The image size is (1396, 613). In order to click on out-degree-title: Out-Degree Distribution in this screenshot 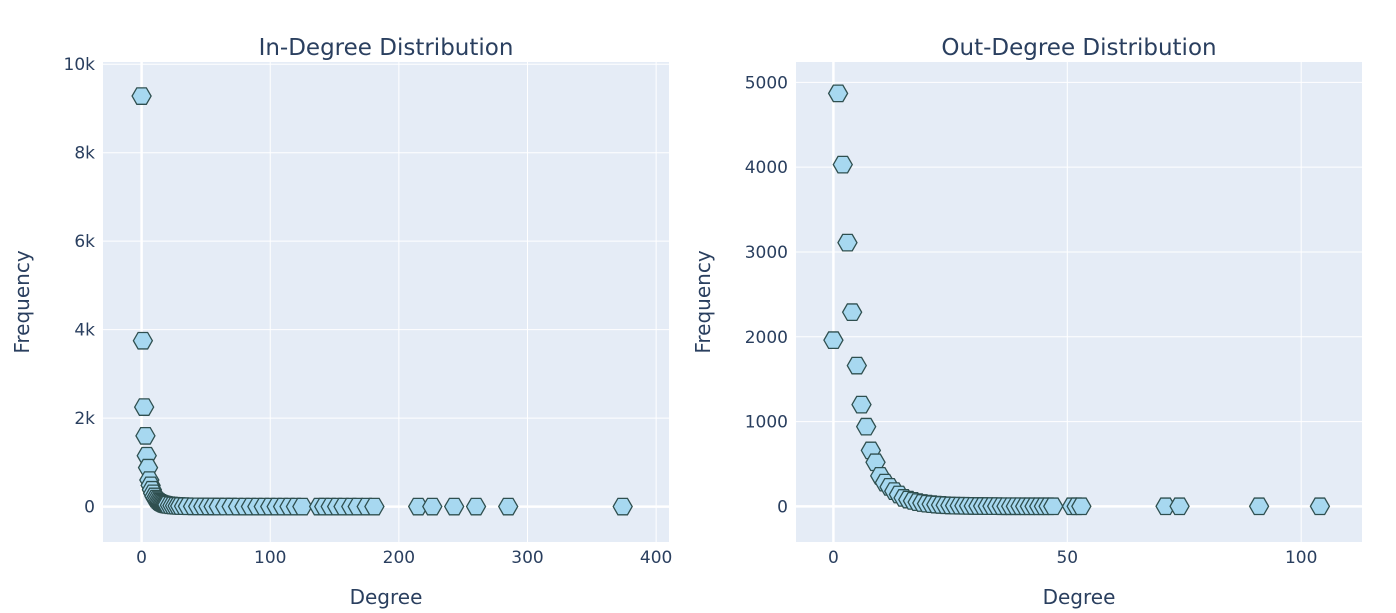, I will do `click(1078, 48)`.